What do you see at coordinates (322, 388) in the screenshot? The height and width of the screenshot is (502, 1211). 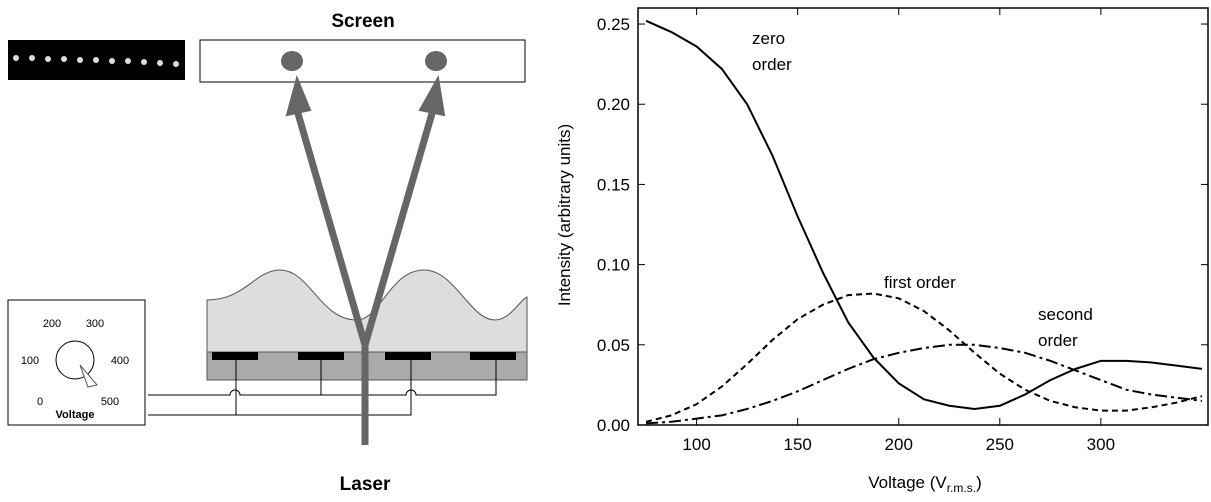 I see `wires` at bounding box center [322, 388].